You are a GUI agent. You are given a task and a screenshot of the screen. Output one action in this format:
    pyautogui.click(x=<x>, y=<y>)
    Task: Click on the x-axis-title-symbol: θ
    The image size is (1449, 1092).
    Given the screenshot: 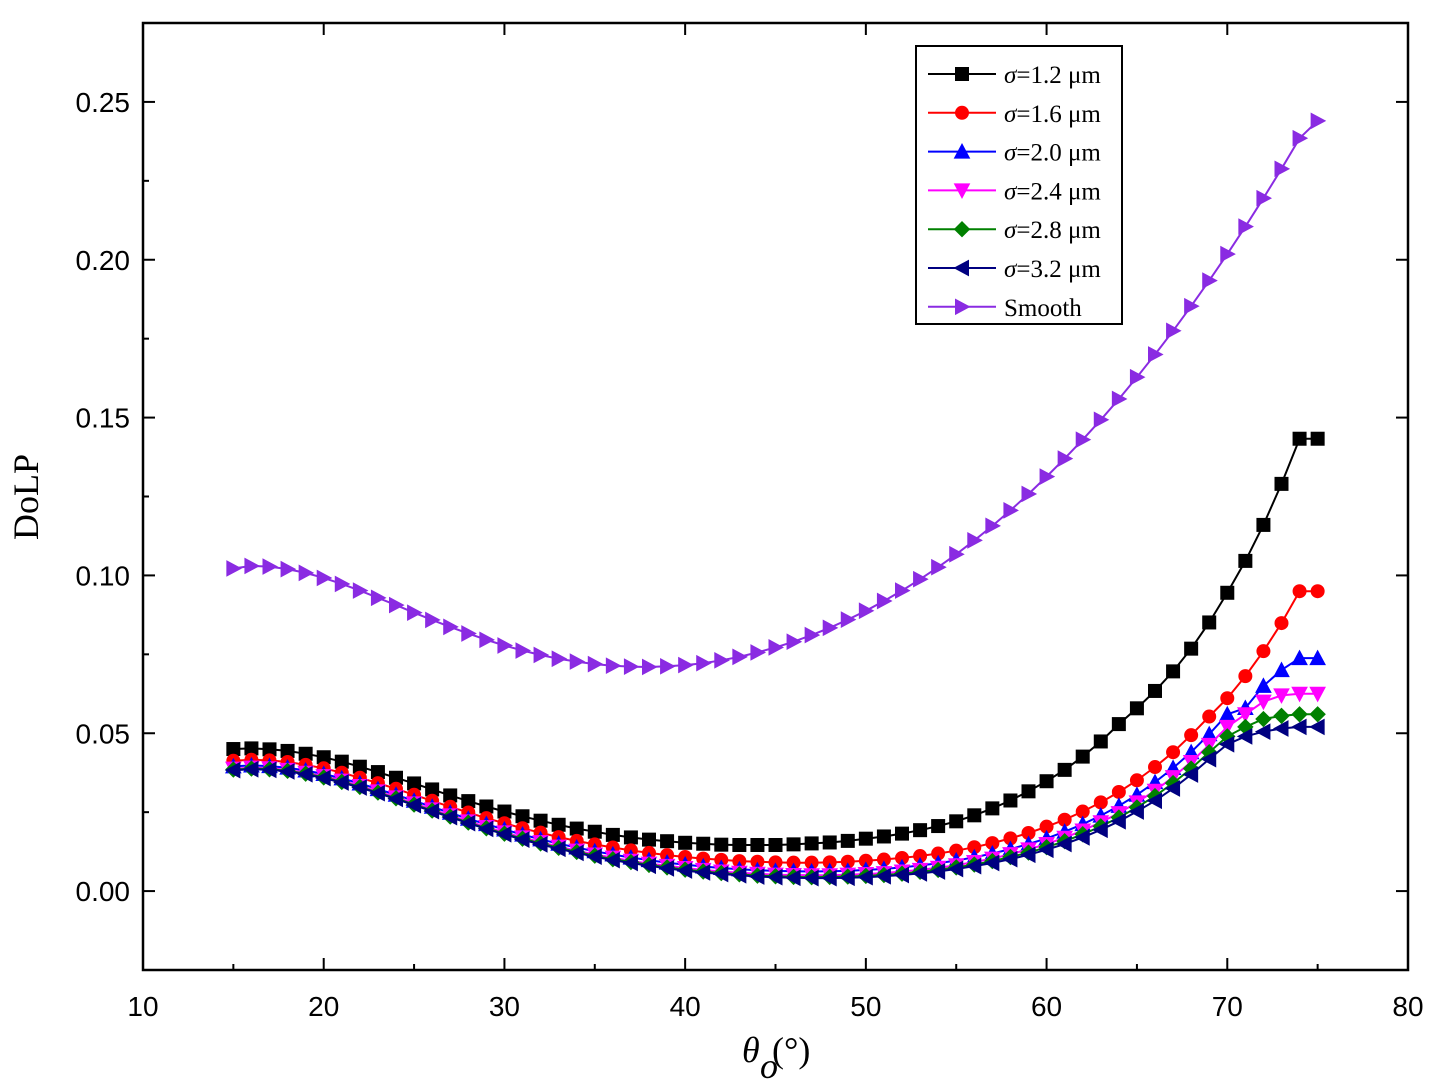 What is the action you would take?
    pyautogui.click(x=751, y=1050)
    